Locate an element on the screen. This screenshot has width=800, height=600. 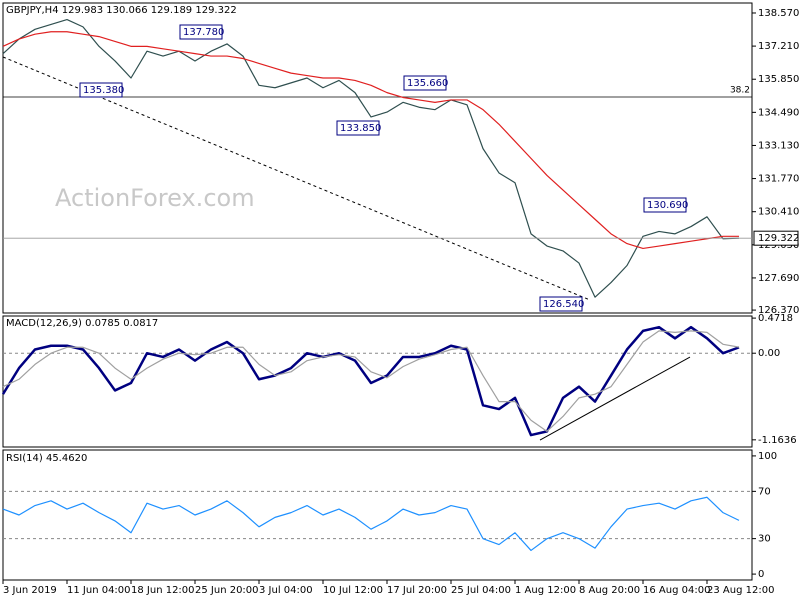
x-tick-label: 25 Jul 04:00 is located at coordinates (481, 590).